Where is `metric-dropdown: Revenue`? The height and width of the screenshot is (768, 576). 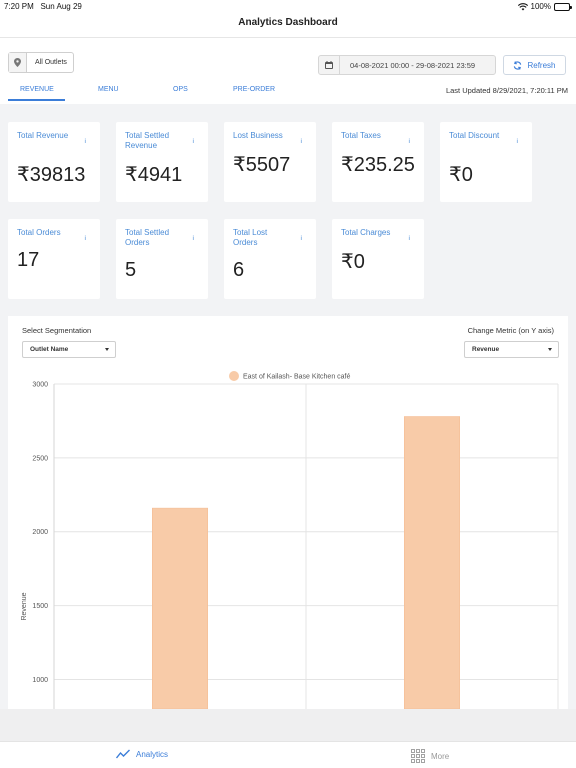
metric-dropdown: Revenue is located at coordinates (511, 349).